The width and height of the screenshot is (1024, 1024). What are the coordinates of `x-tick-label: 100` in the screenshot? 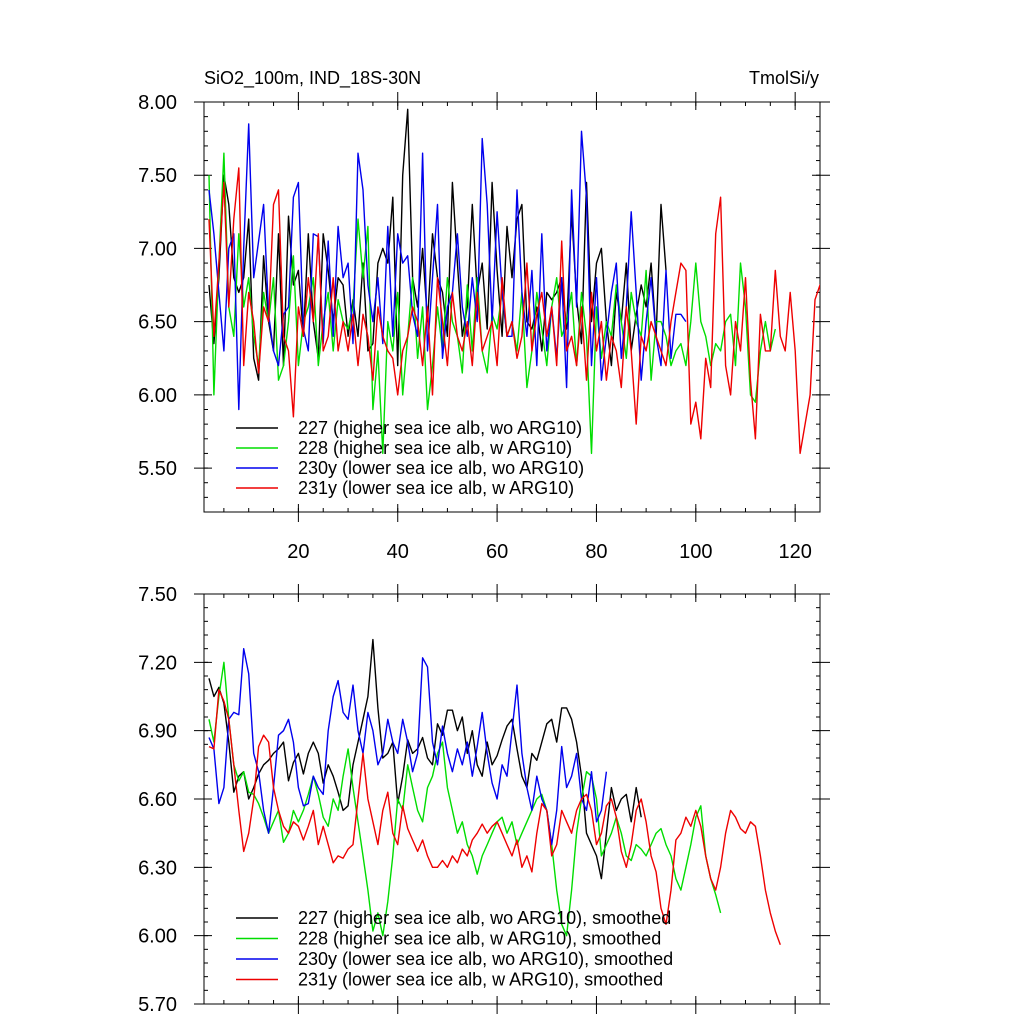 It's located at (695, 552).